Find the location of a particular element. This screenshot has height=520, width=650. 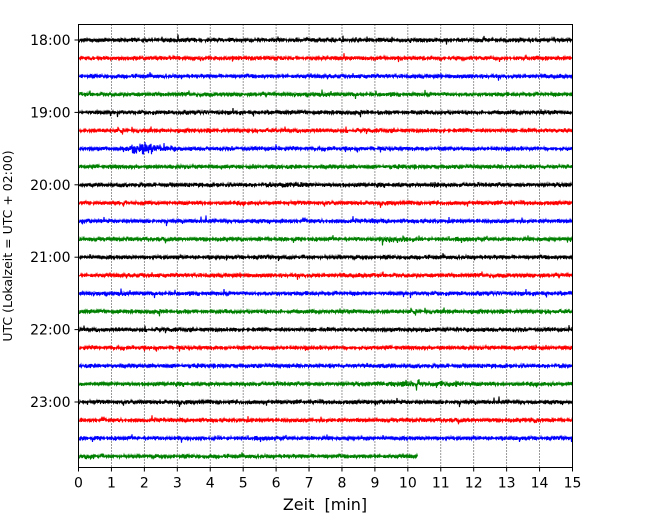

y-axis-label: UTC (Lokalzeit = UTC + 02:00) is located at coordinates (7, 245).